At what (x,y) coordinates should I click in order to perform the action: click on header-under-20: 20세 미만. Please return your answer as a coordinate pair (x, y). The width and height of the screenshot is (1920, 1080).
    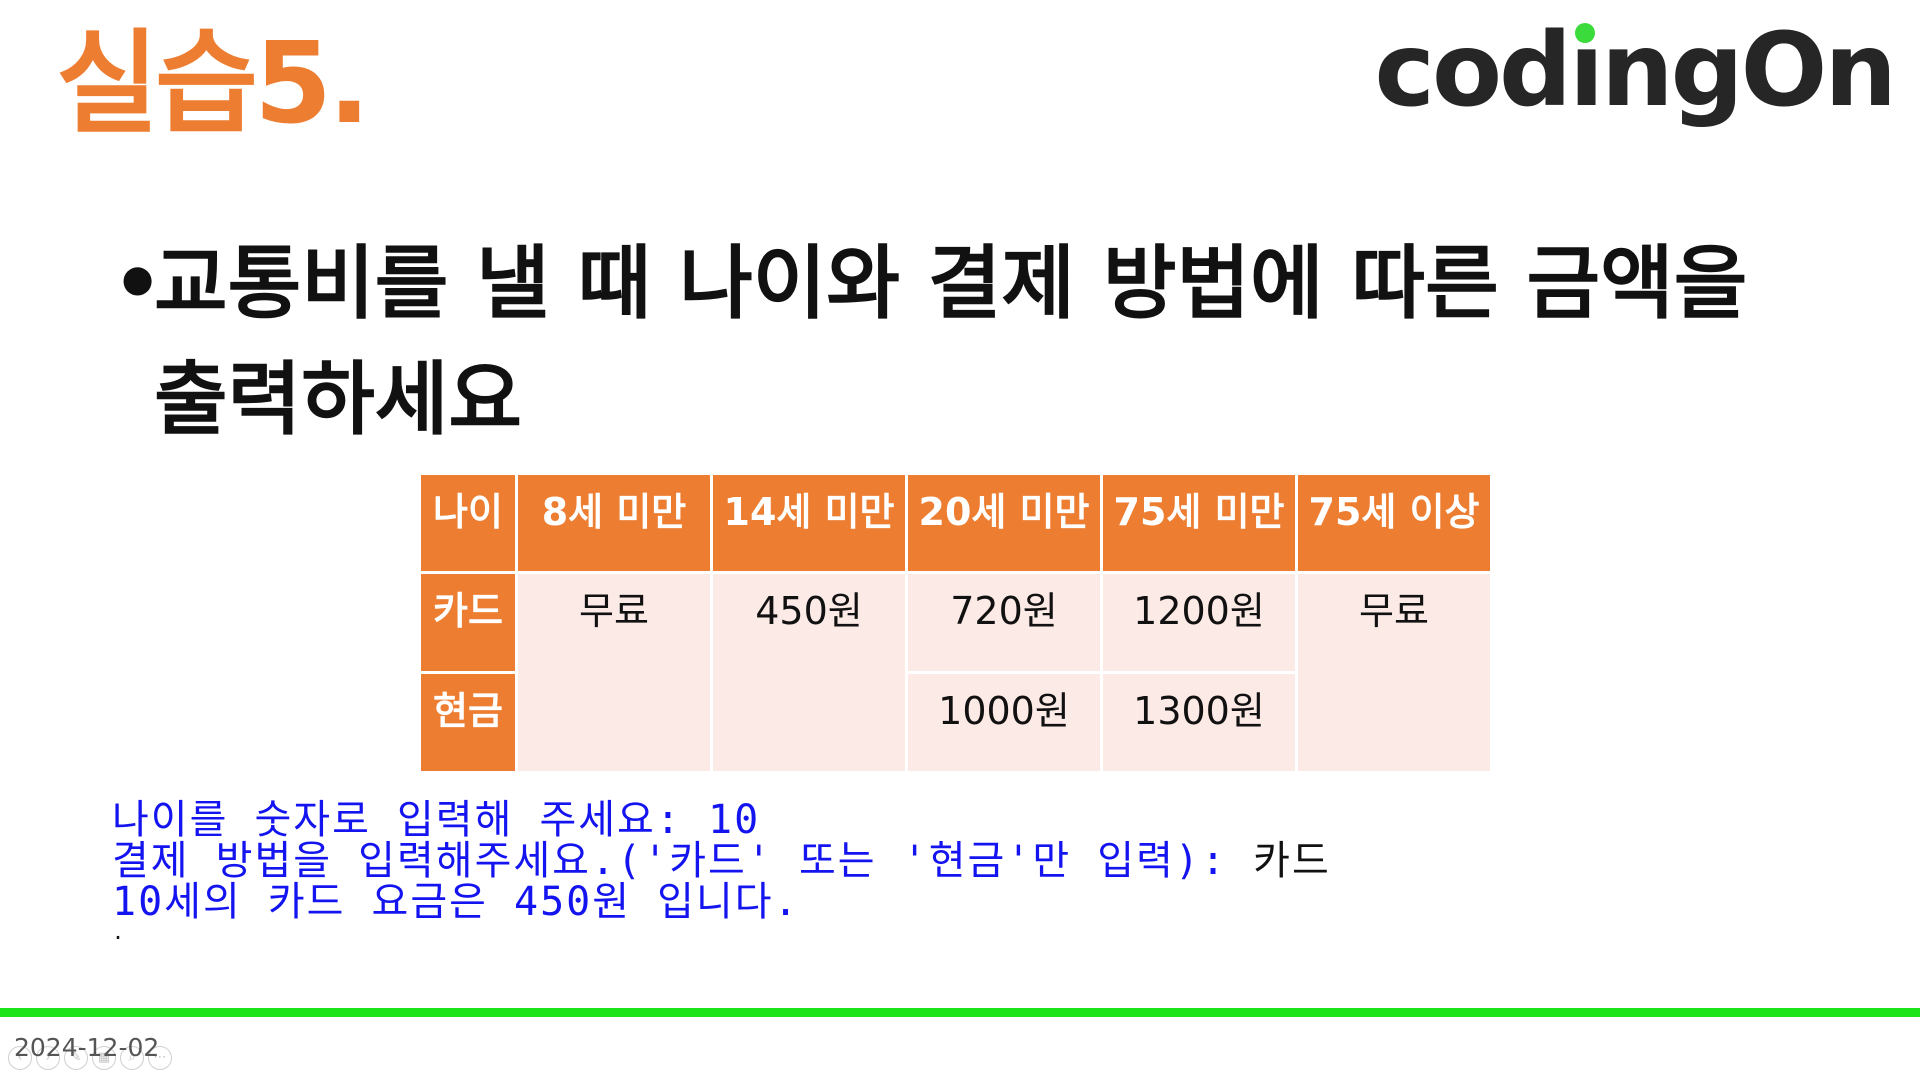
    Looking at the image, I should click on (1004, 523).